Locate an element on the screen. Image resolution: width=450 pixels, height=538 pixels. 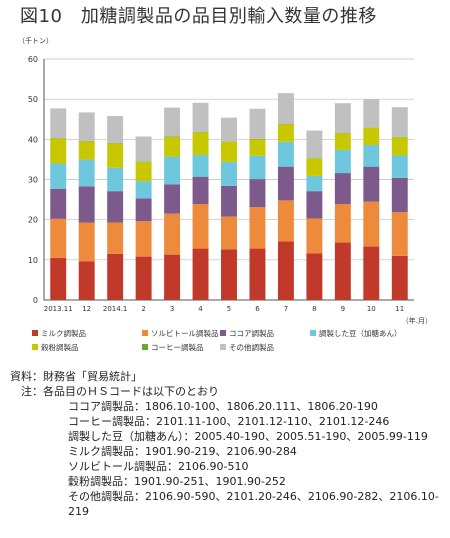
y-tick-label: 50 is located at coordinates (33, 99).